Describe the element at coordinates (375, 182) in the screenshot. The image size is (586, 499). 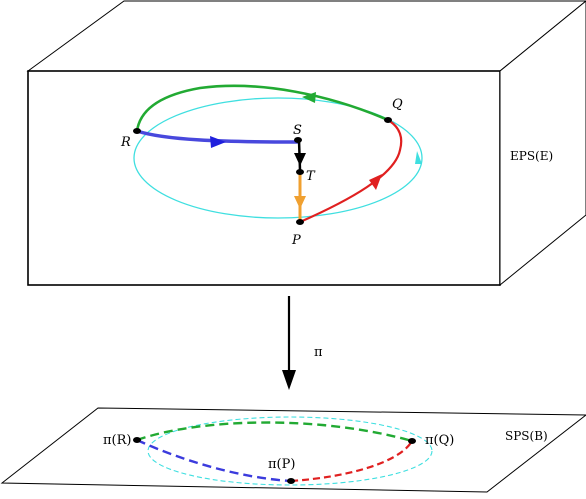
I see `red-arrowhead` at that location.